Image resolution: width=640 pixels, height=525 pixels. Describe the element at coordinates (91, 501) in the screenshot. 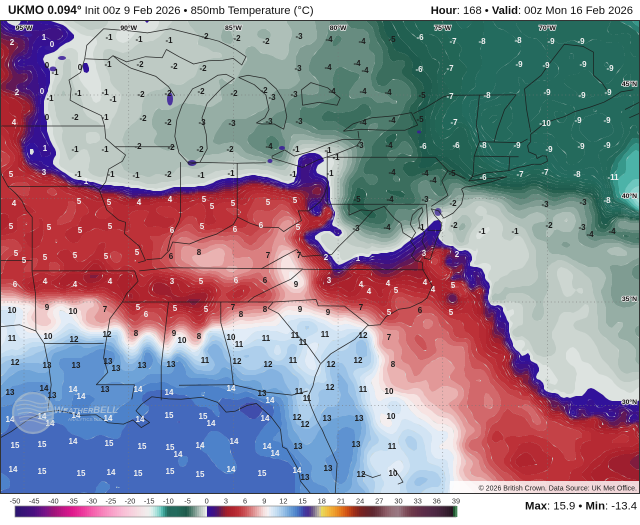

I see `svg-text: -30` at that location.